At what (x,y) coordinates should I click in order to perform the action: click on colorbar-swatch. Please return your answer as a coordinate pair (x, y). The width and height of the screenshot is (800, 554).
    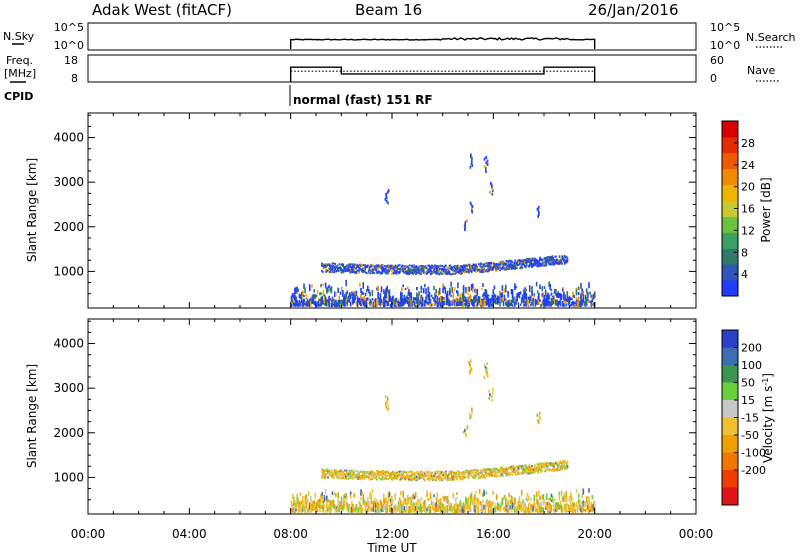
    Looking at the image, I should click on (730, 224).